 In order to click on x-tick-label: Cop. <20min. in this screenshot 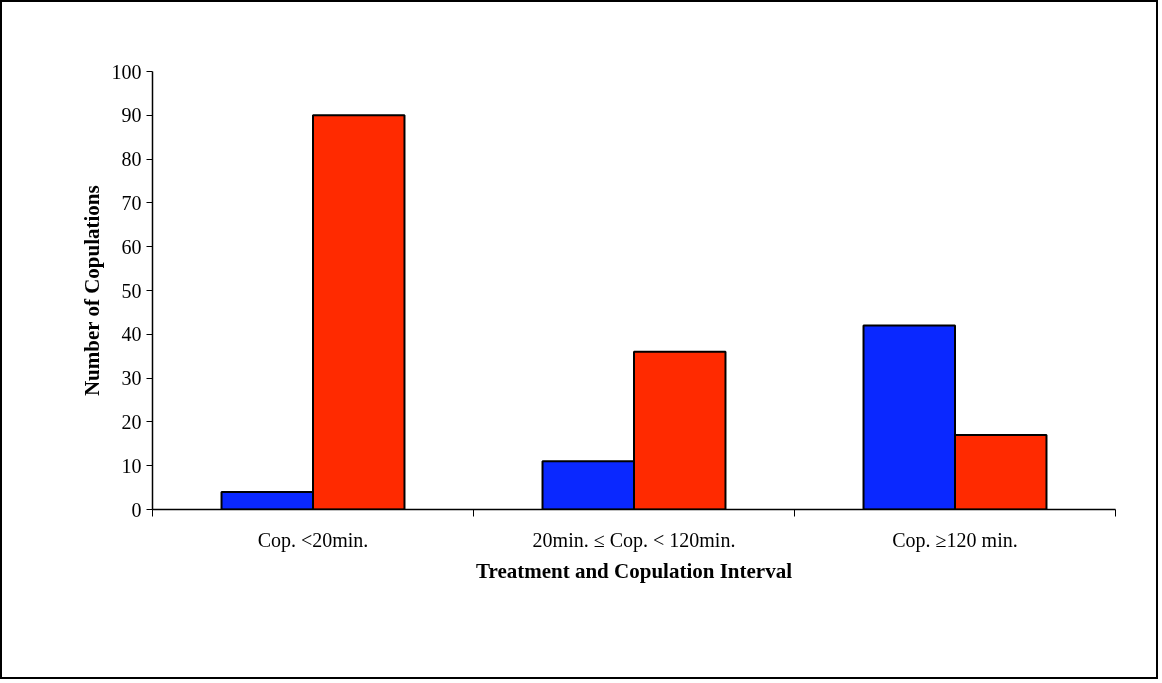, I will do `click(313, 540)`.